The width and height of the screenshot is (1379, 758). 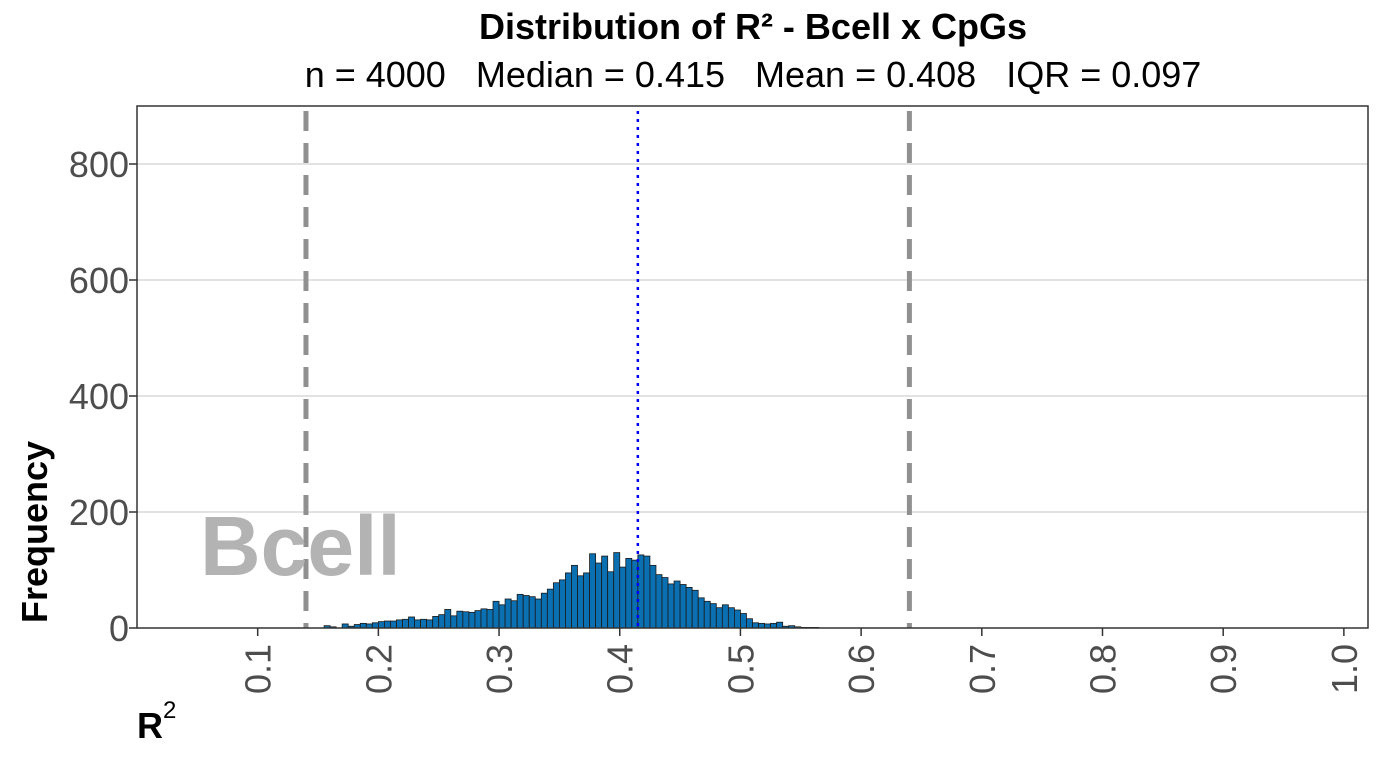 What do you see at coordinates (169, 710) in the screenshot?
I see `x-axis-title-superscript: 2` at bounding box center [169, 710].